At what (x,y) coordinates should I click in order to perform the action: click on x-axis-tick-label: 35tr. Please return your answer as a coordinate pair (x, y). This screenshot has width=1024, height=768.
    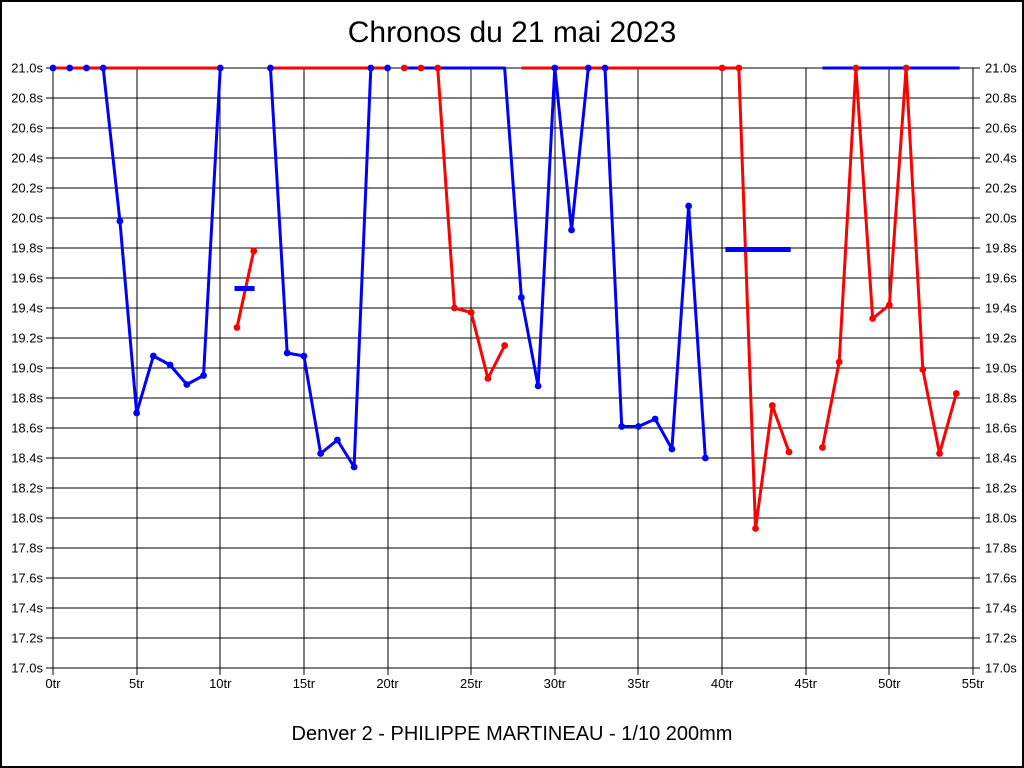
    Looking at the image, I should click on (638, 683).